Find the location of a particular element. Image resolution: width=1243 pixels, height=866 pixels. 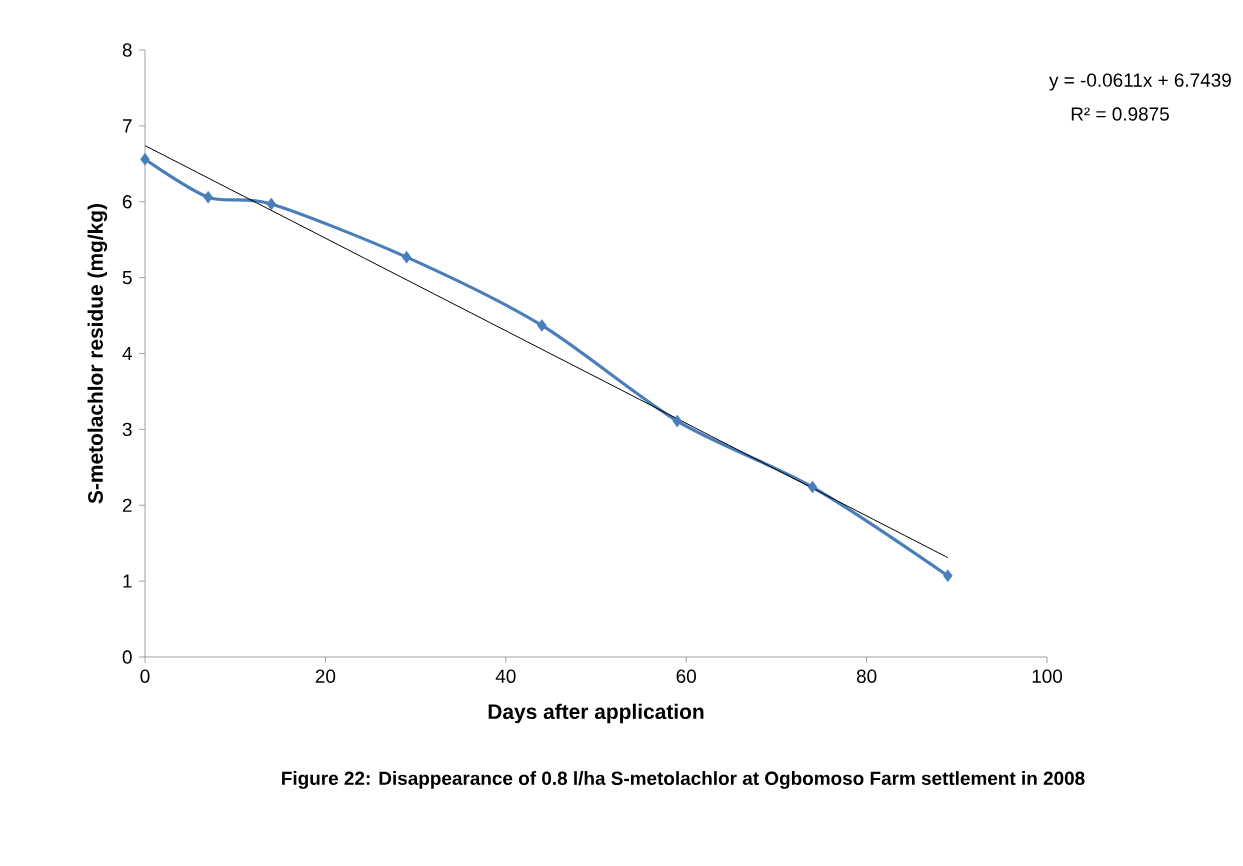

y-tick-label: 8 is located at coordinates (127, 50).